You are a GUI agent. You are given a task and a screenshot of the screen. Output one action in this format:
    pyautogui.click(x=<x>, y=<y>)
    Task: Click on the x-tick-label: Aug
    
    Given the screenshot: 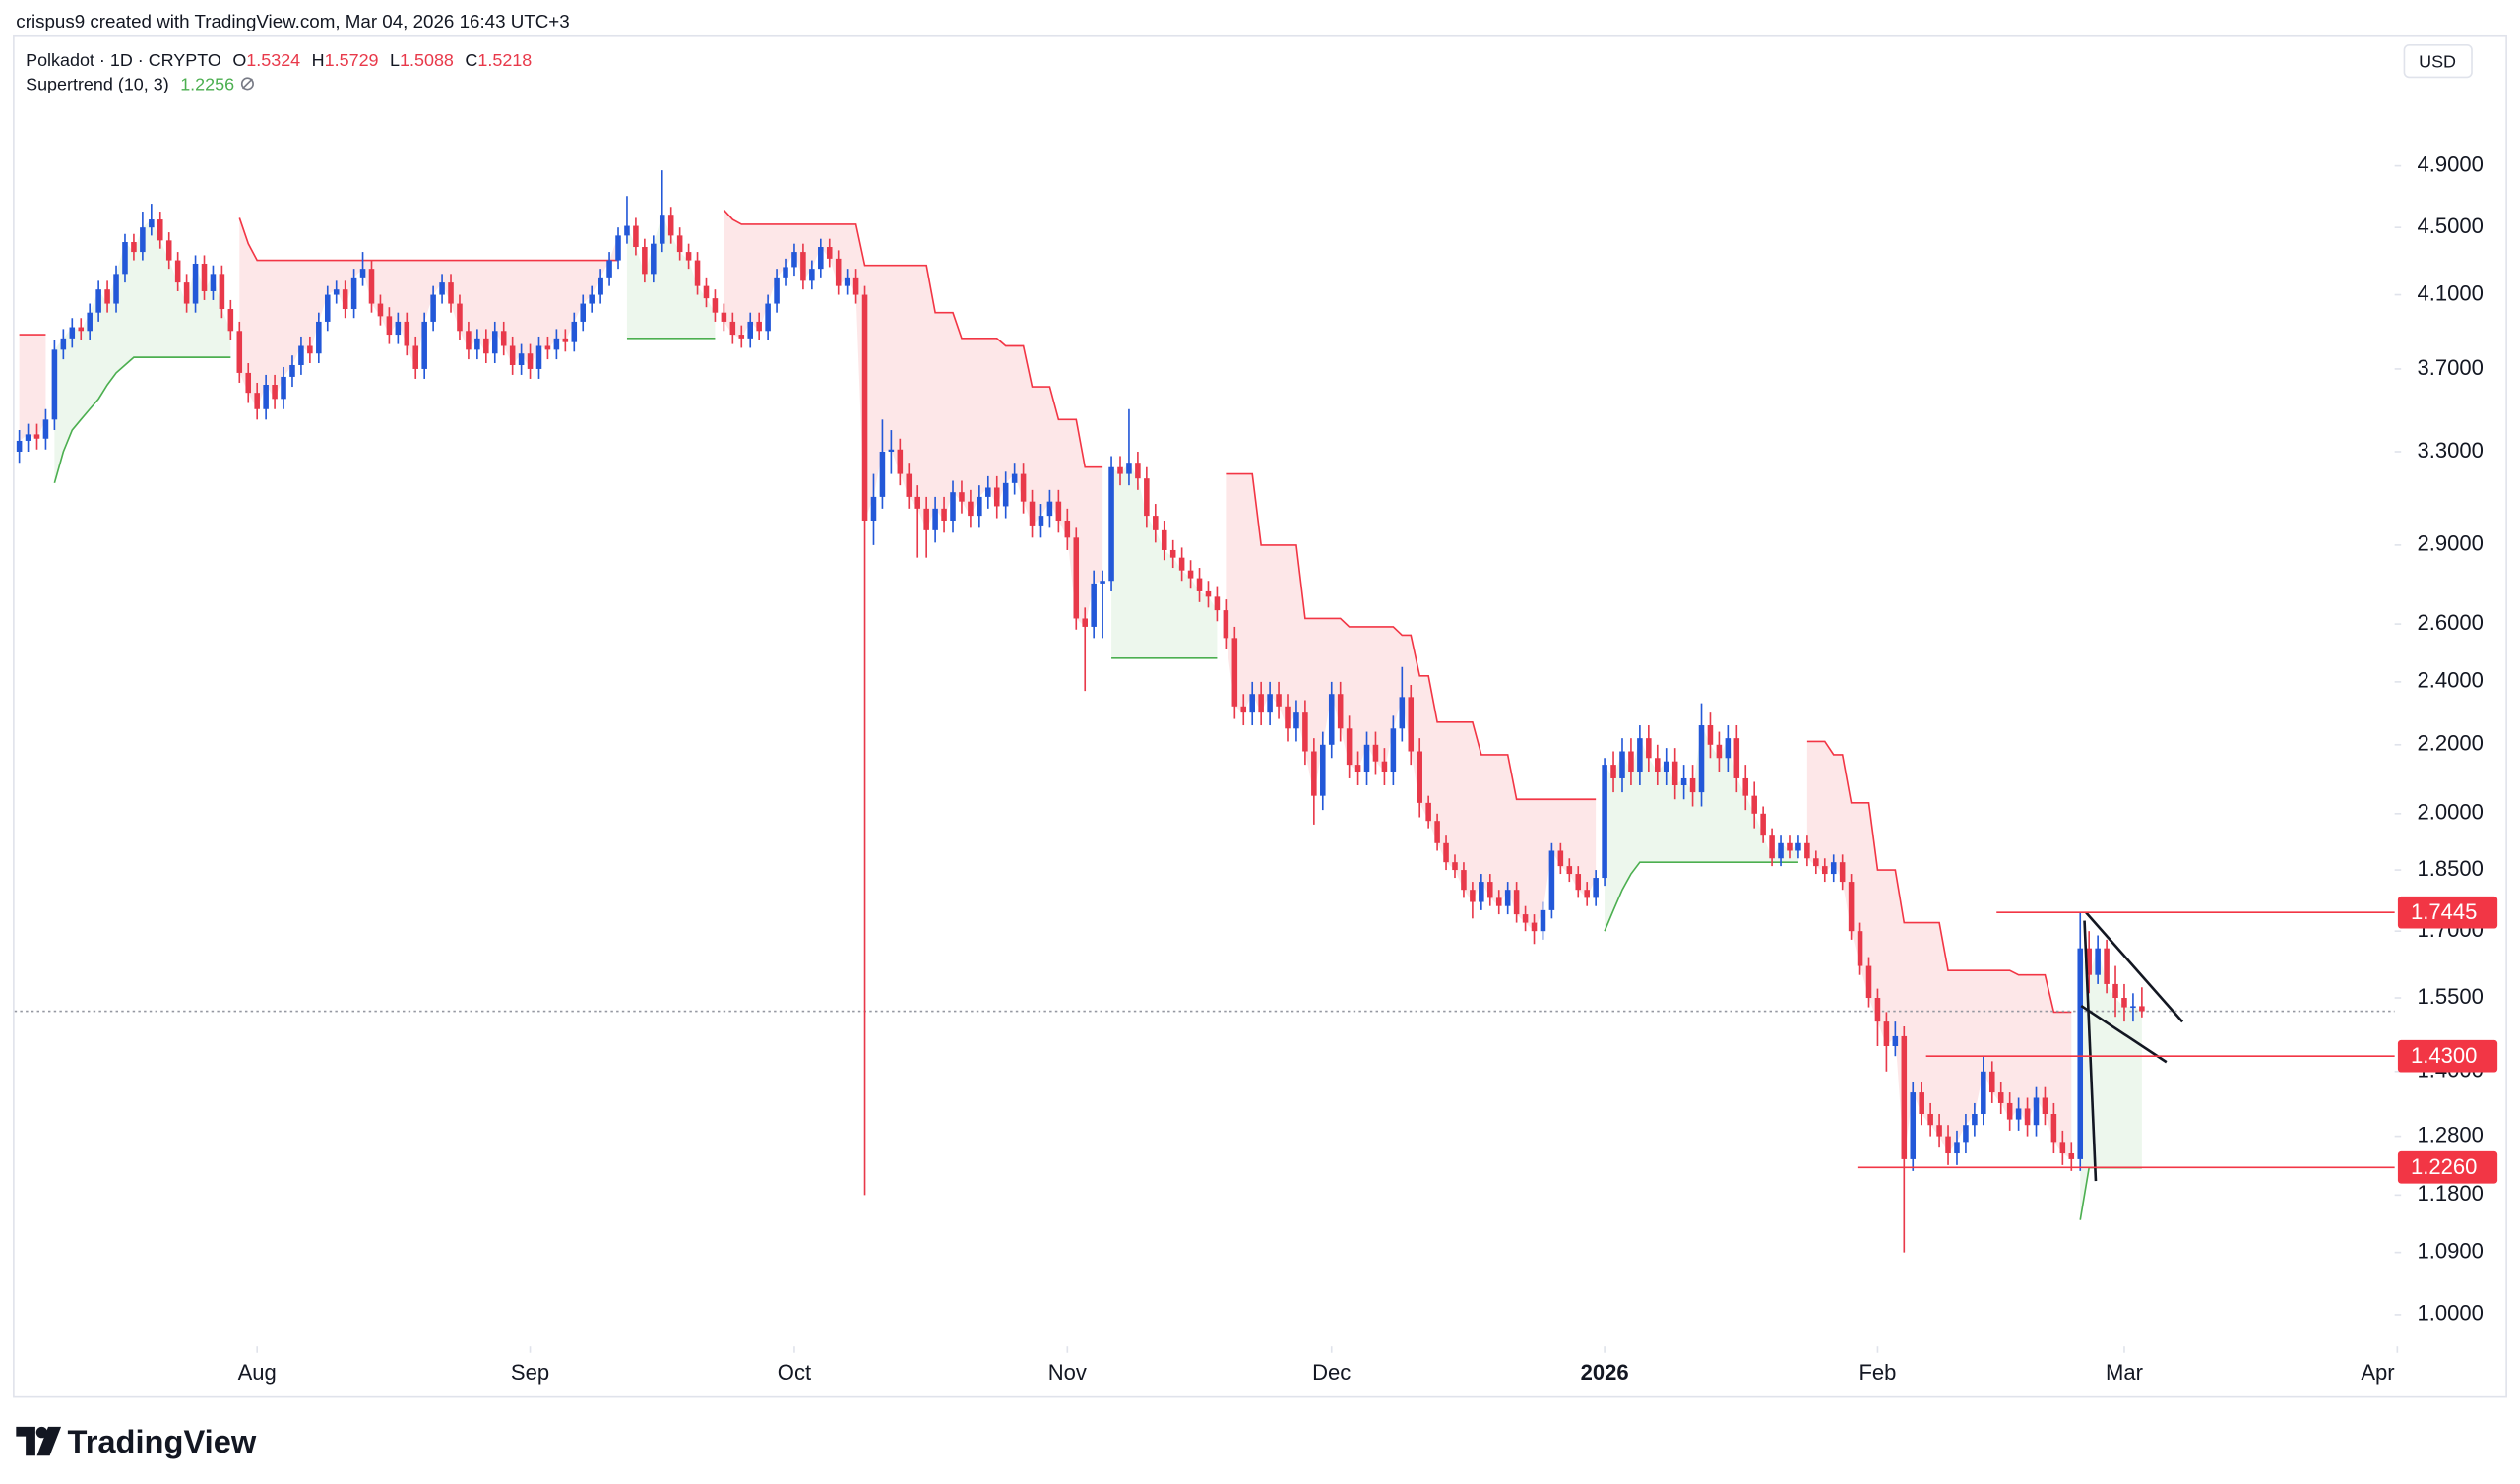 What is the action you would take?
    pyautogui.click(x=257, y=1373)
    